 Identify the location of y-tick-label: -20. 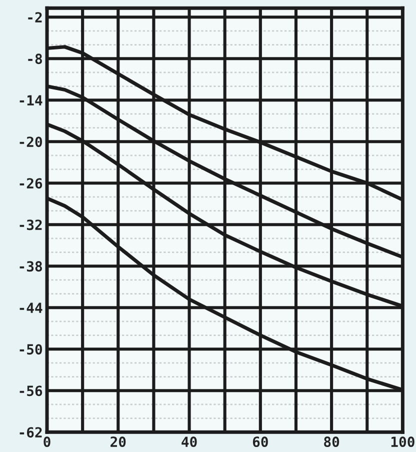
(31, 142).